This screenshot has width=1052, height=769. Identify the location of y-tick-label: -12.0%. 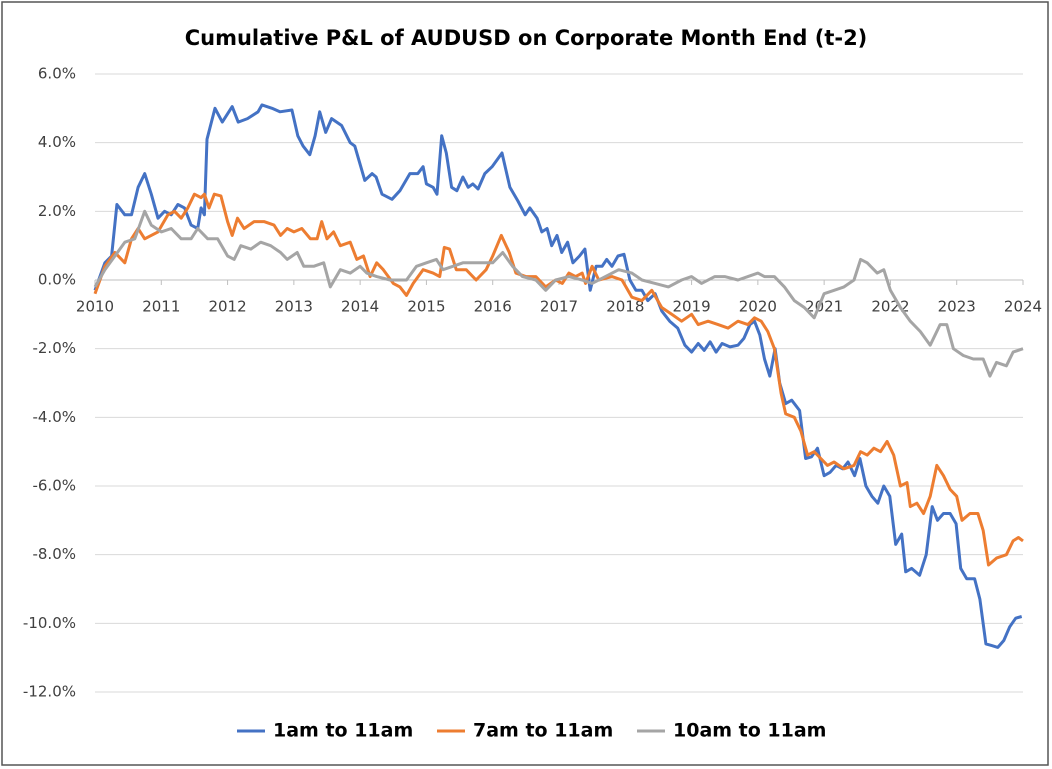
(49, 692).